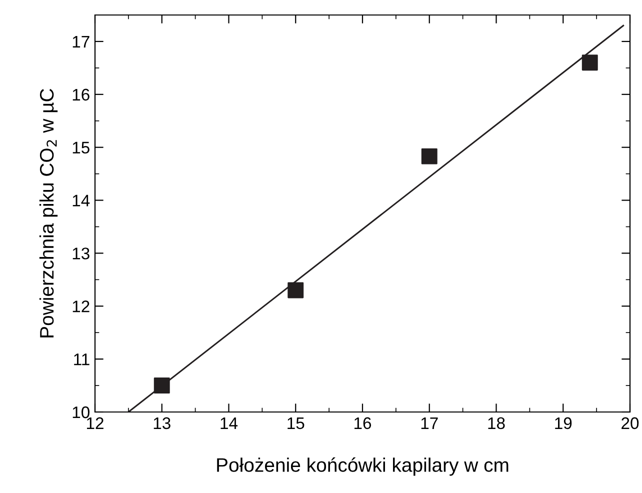 The width and height of the screenshot is (642, 493). What do you see at coordinates (82, 360) in the screenshot?
I see `y-tick-label: 11` at bounding box center [82, 360].